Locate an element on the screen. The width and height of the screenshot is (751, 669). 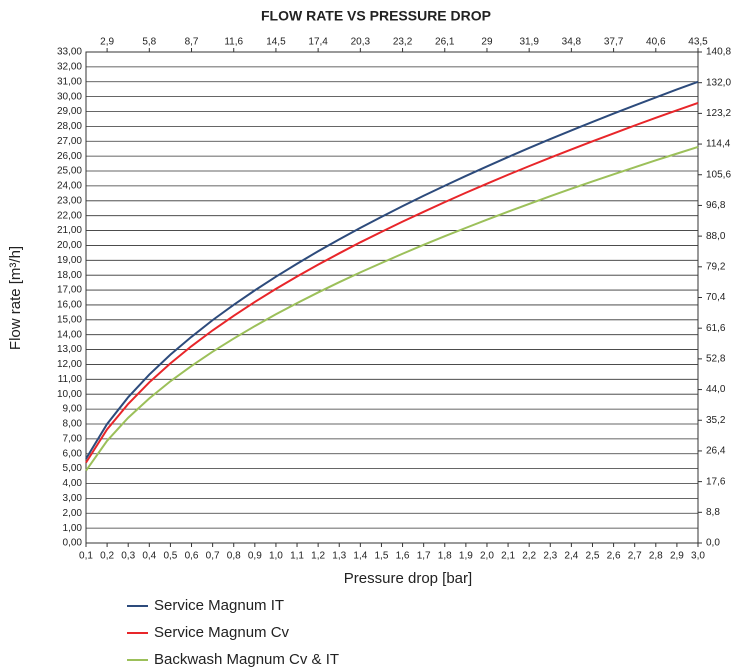
y2-tick-label: 44,0 is located at coordinates (716, 389).